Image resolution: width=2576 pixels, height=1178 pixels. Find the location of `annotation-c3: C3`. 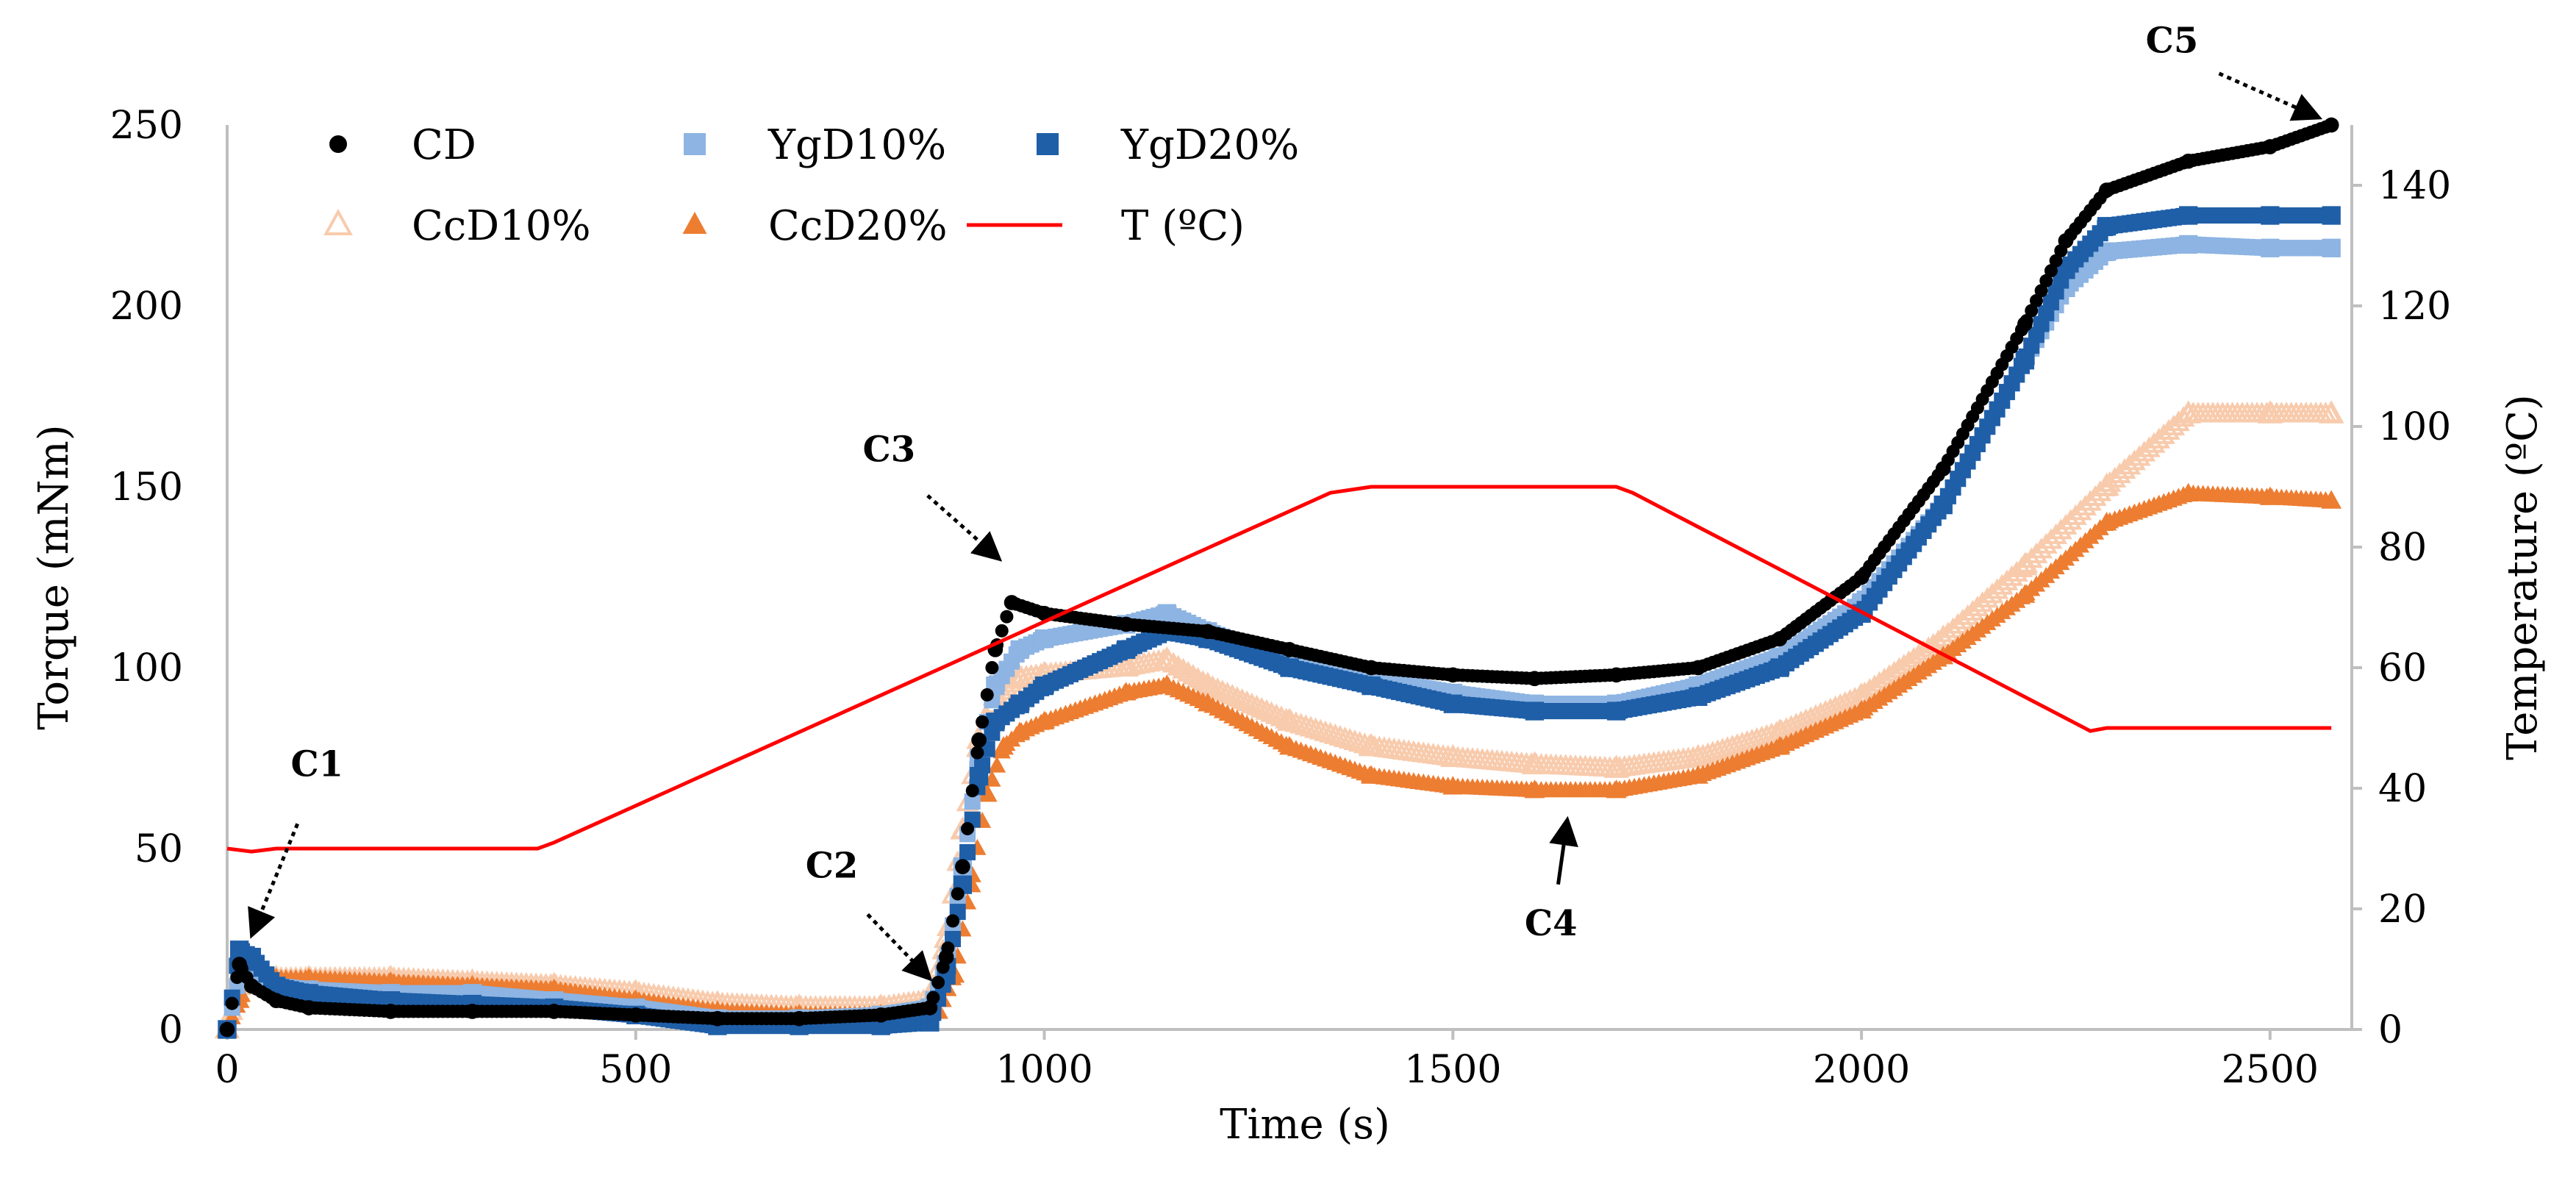

annotation-c3: C3 is located at coordinates (933, 495).